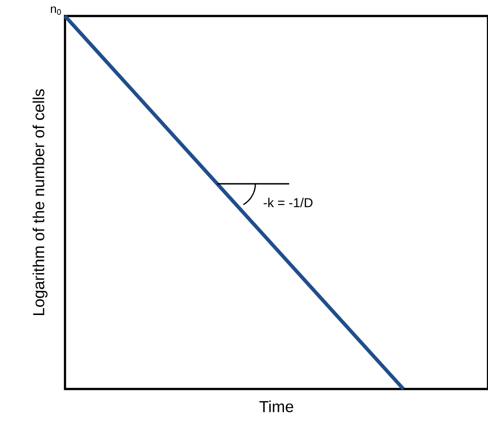  Describe the element at coordinates (40, 202) in the screenshot. I see `y-axis-title: Logarithm of the number of cells` at that location.